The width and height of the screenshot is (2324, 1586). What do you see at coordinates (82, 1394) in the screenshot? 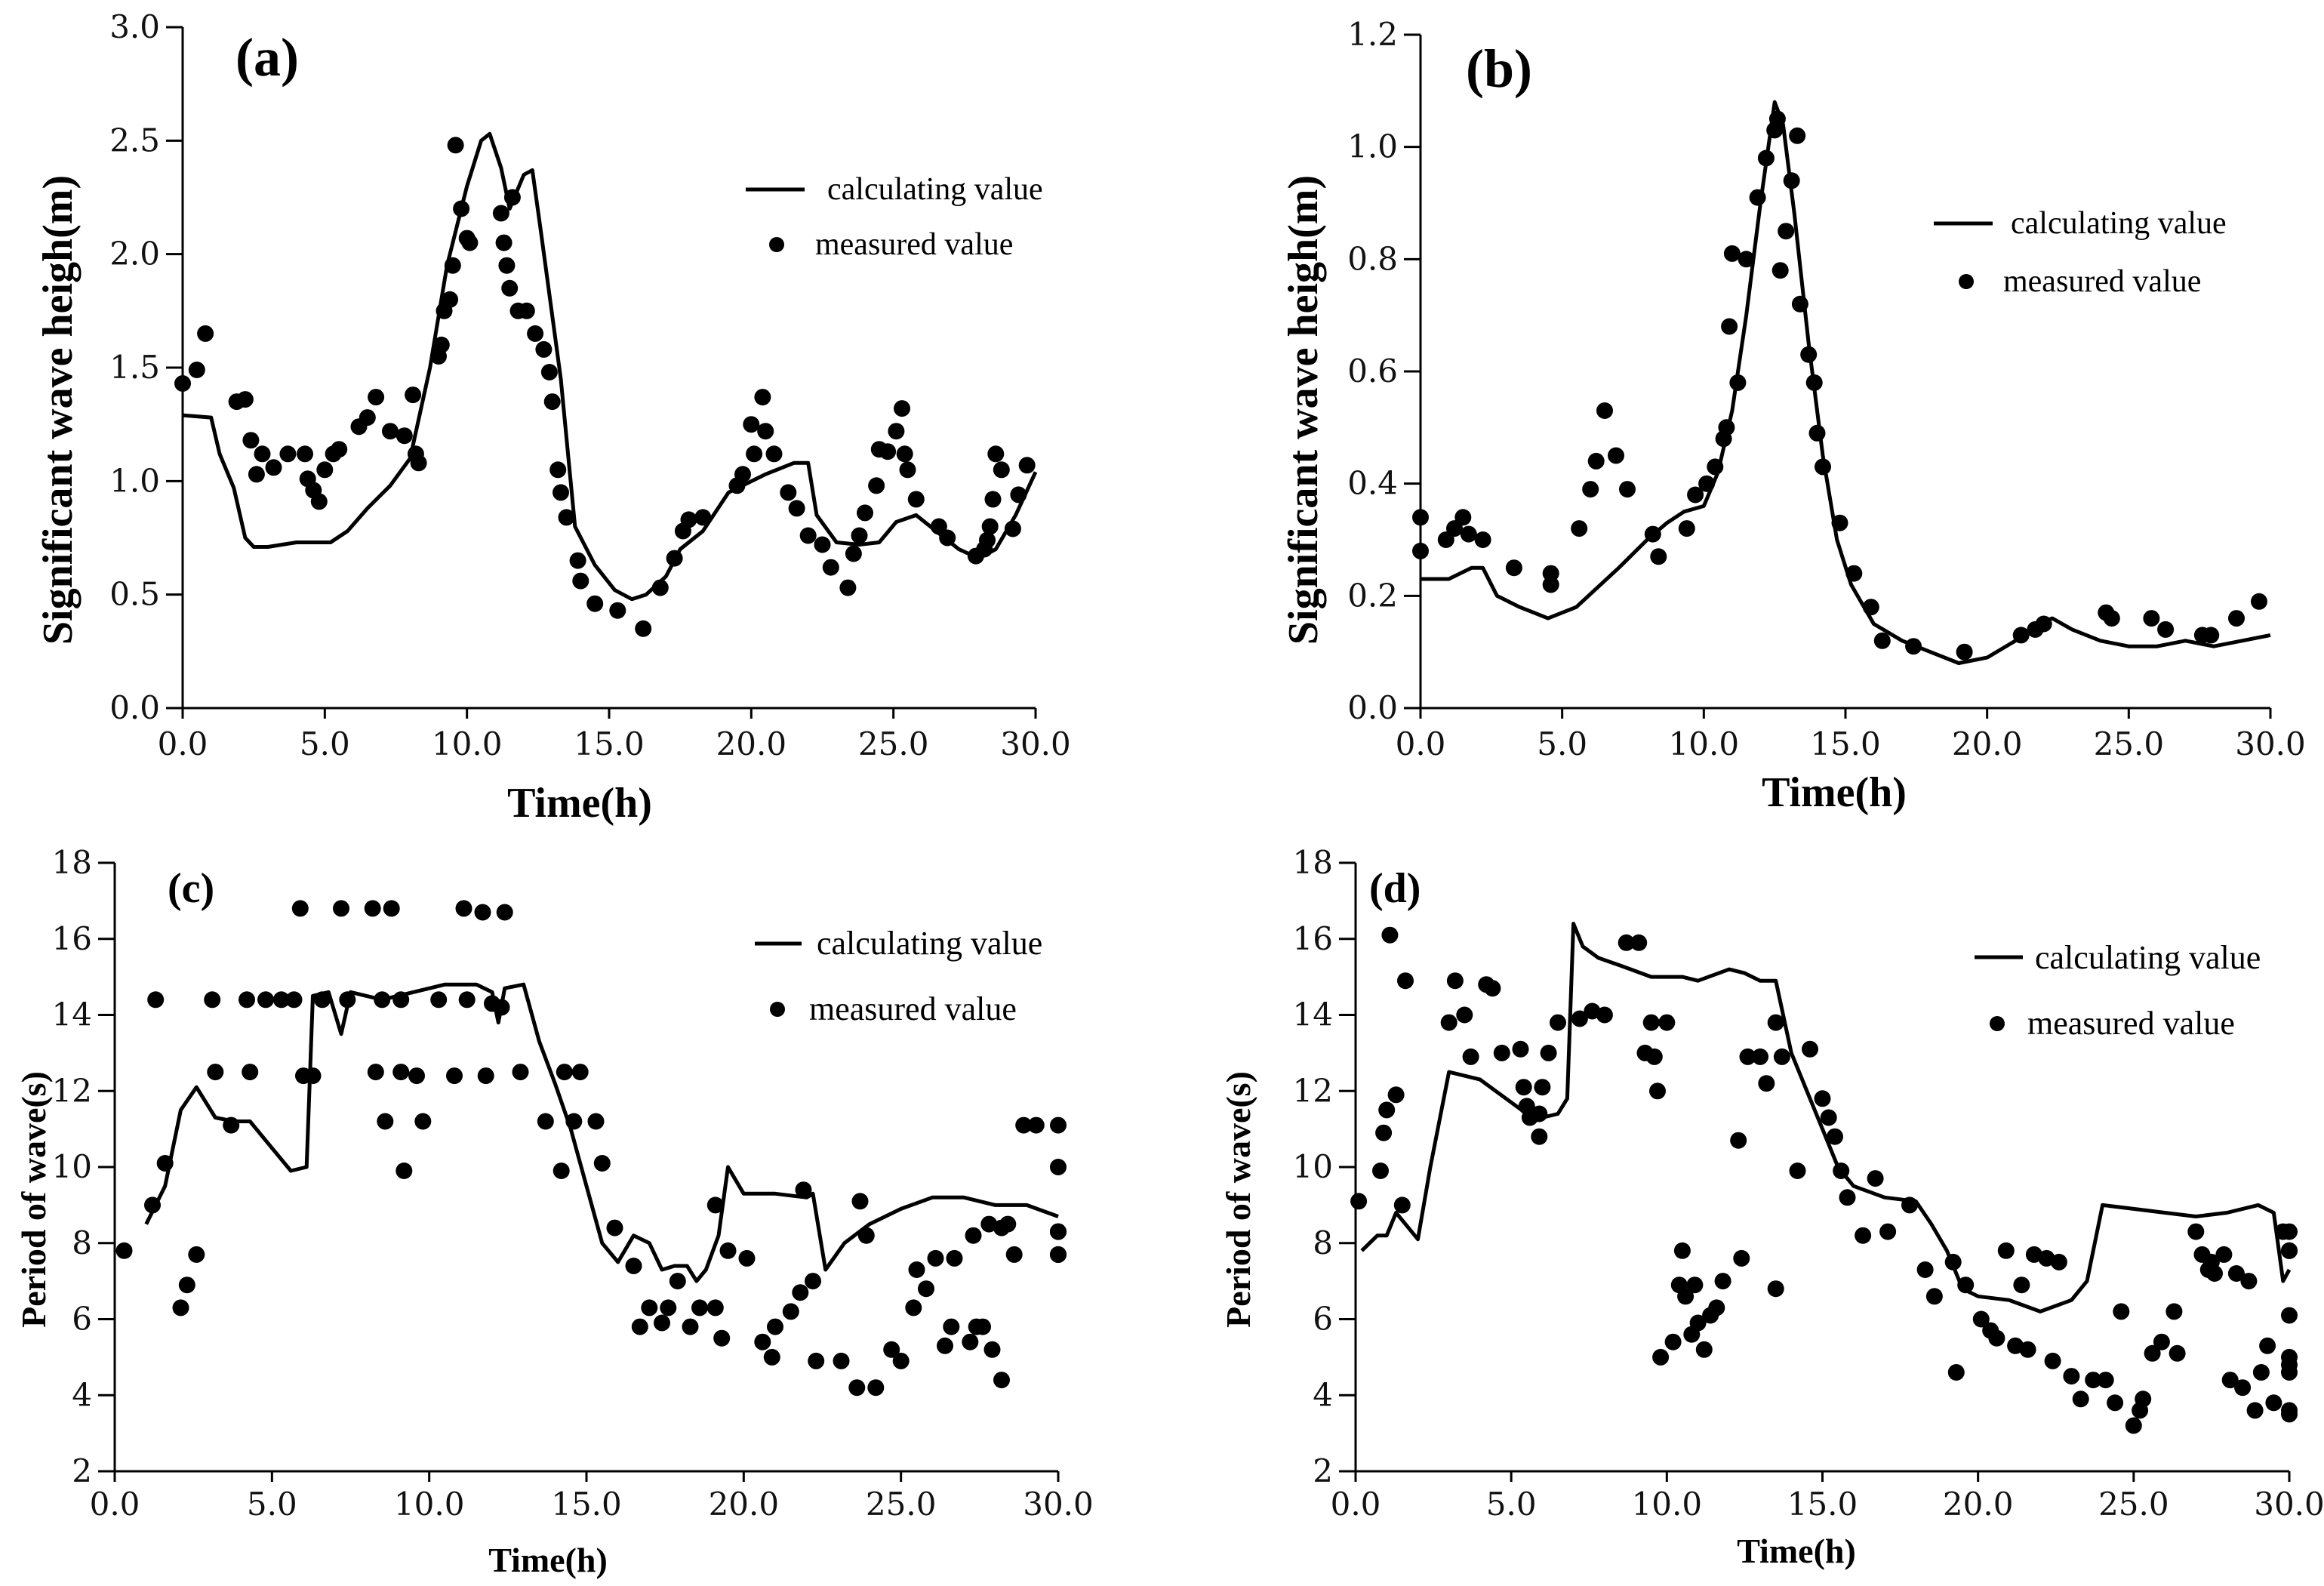
I see `y-tick-label-c: 4` at bounding box center [82, 1394].